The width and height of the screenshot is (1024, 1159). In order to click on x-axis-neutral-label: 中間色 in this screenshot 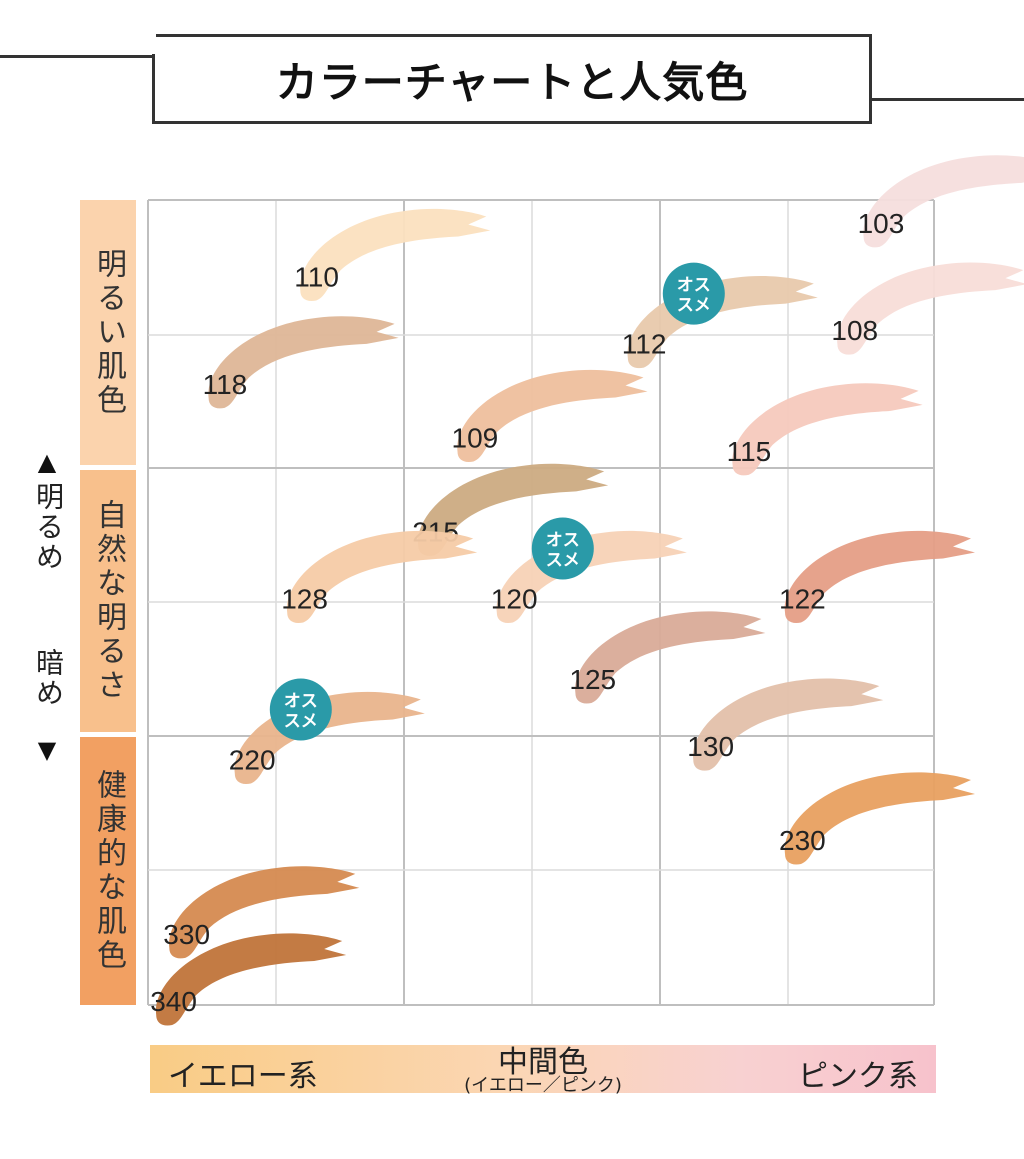, I will do `click(543, 1062)`.